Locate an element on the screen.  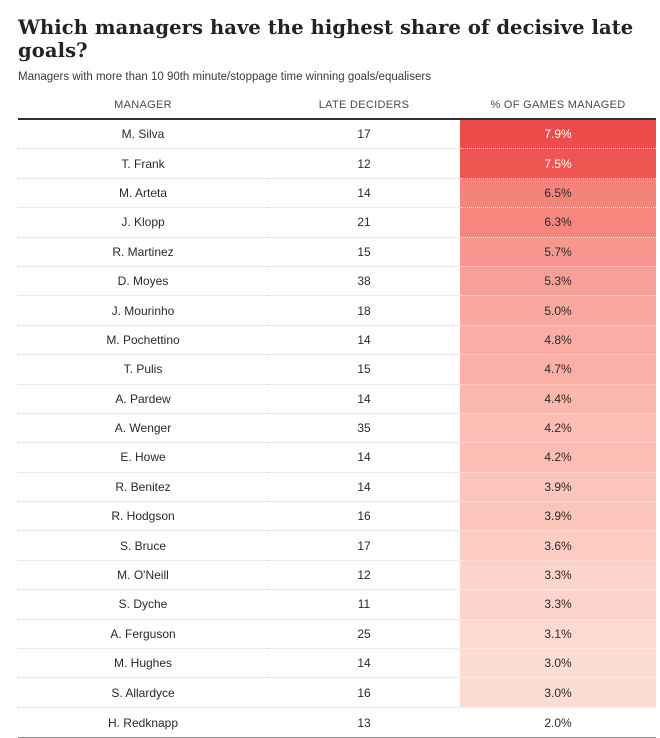
pct-cell: 7.5% is located at coordinates (558, 164).